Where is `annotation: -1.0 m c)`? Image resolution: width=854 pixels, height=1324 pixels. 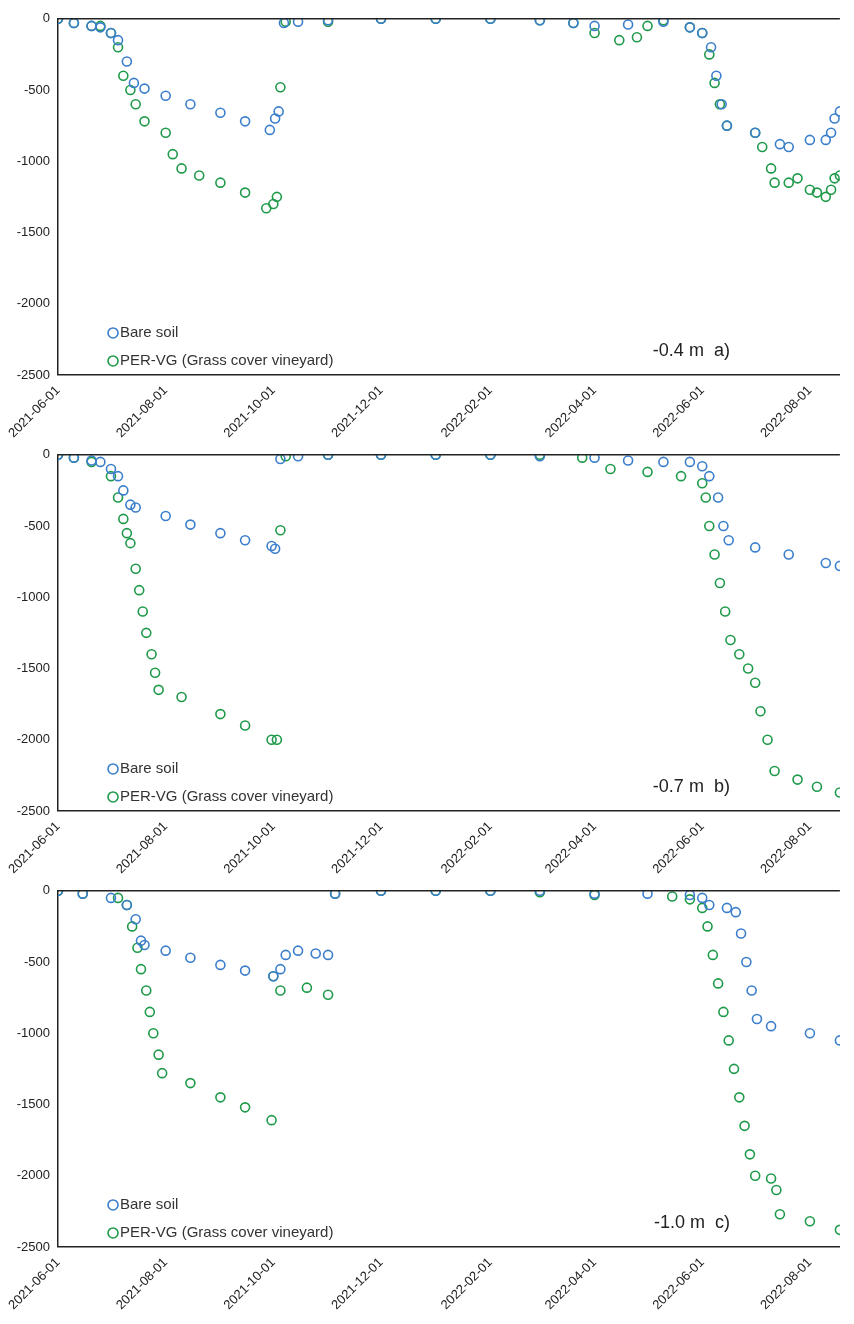 annotation: -1.0 m c) is located at coordinates (691, 1221).